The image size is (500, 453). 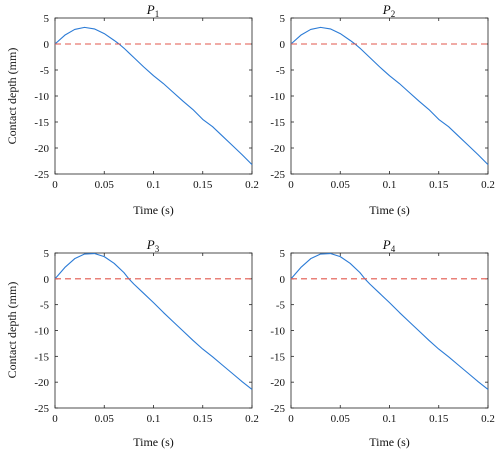 I want to click on subplot-title: P2, so click(x=388, y=10).